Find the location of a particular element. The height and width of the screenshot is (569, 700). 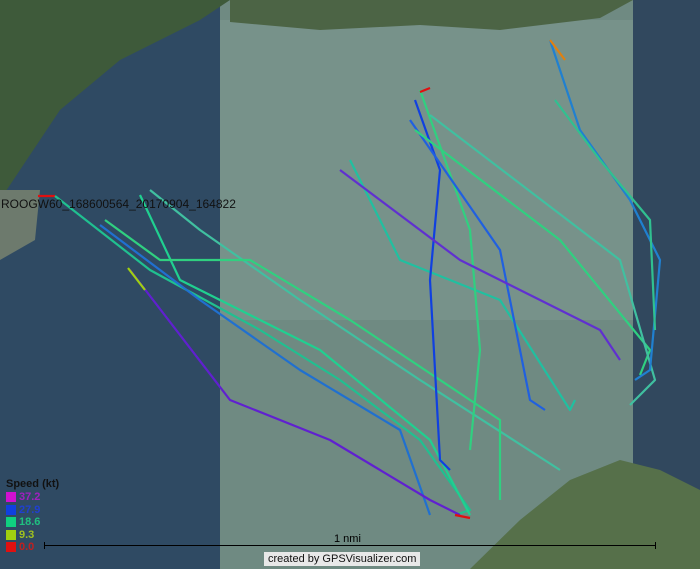

legend-item: 0.0 is located at coordinates (32, 547).